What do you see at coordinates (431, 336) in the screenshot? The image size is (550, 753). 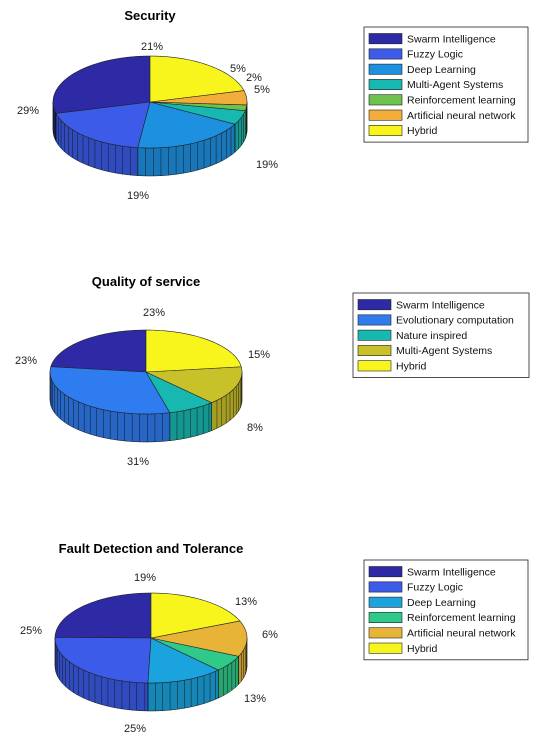 I see `legend-item-nature-inspired: Nature inspired` at bounding box center [431, 336].